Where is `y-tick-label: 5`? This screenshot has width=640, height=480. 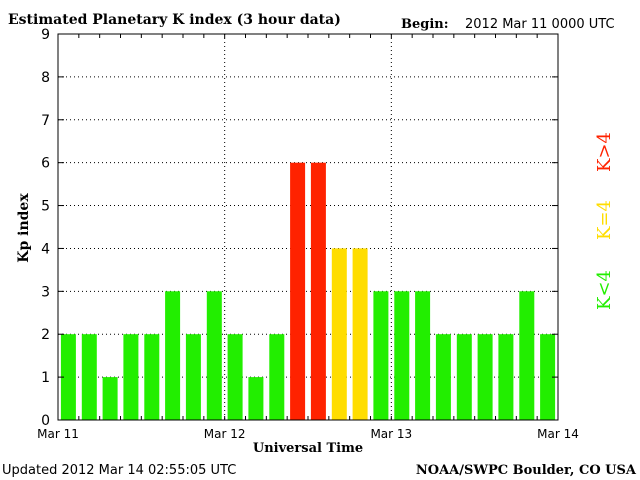 y-tick-label: 5 is located at coordinates (45, 207).